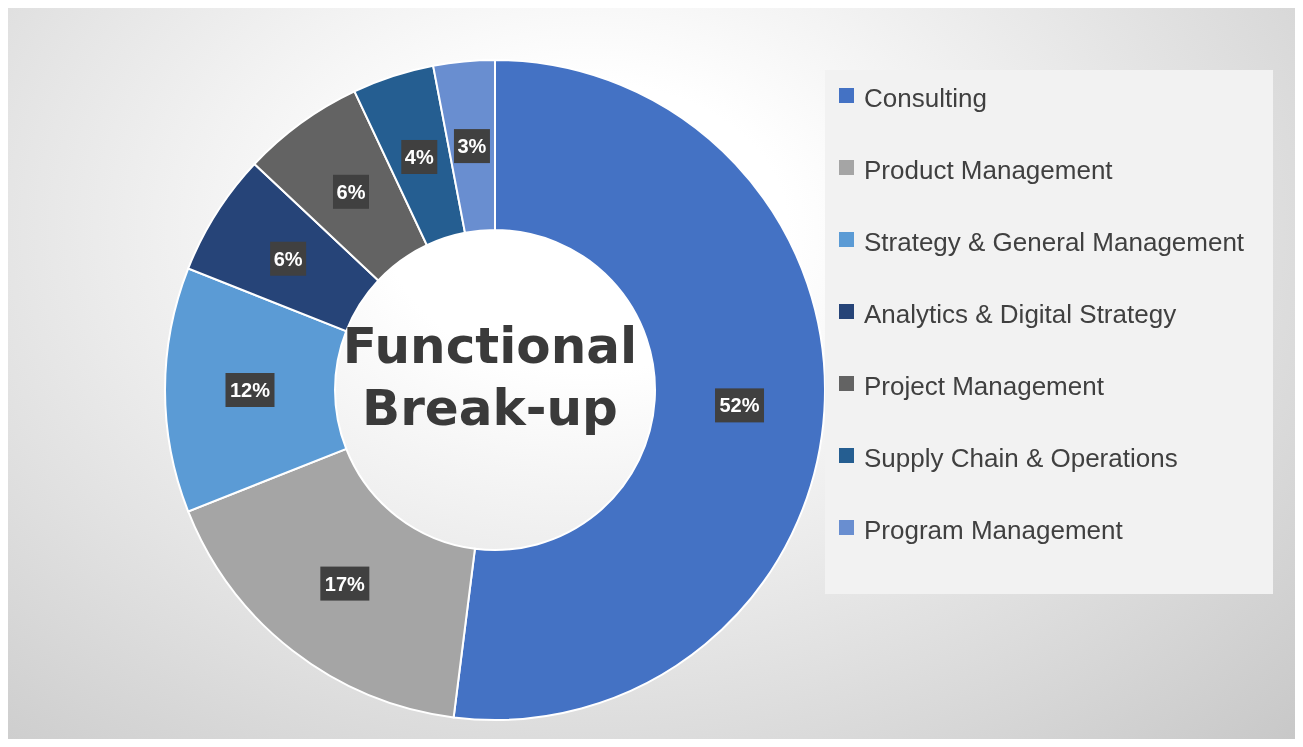 Image resolution: width=1303 pixels, height=747 pixels. What do you see at coordinates (739, 405) in the screenshot?
I see `data-label: 52%` at bounding box center [739, 405].